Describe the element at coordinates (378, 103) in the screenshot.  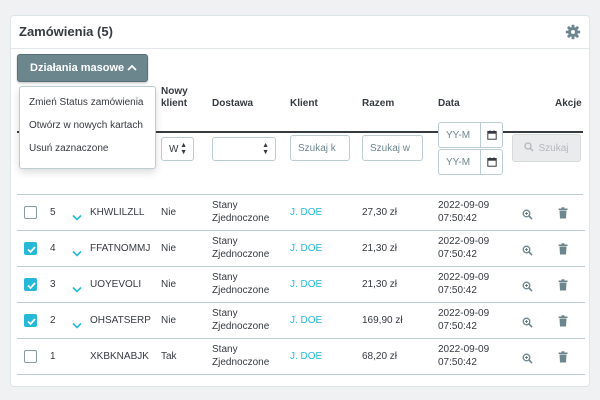
I see `column-total: Razem` at that location.